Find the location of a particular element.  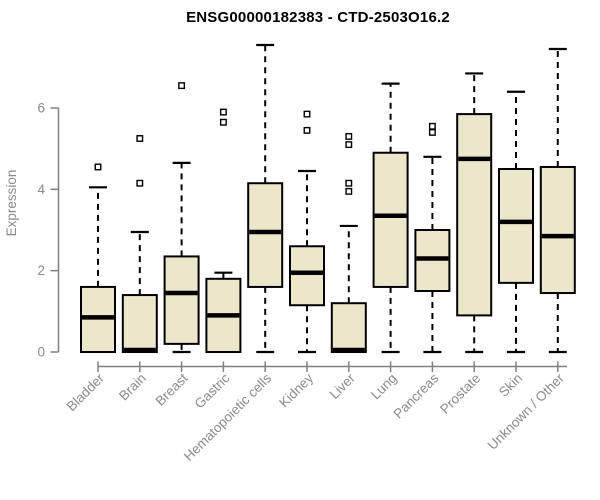

y-tick-label: 4 is located at coordinates (41, 189).